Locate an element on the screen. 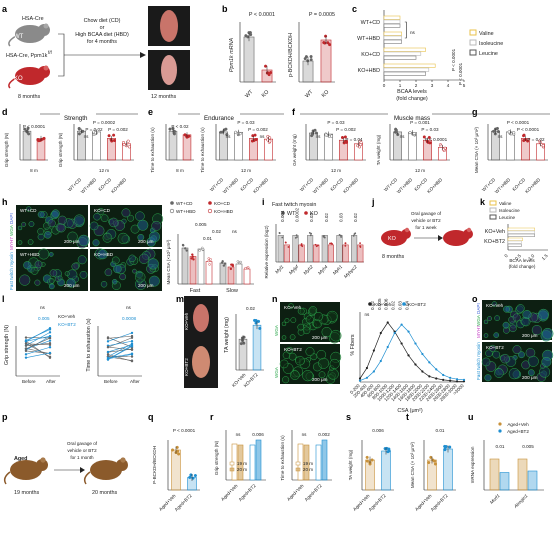  c-legend-leucine: Leucine is located at coordinates (488, 54).